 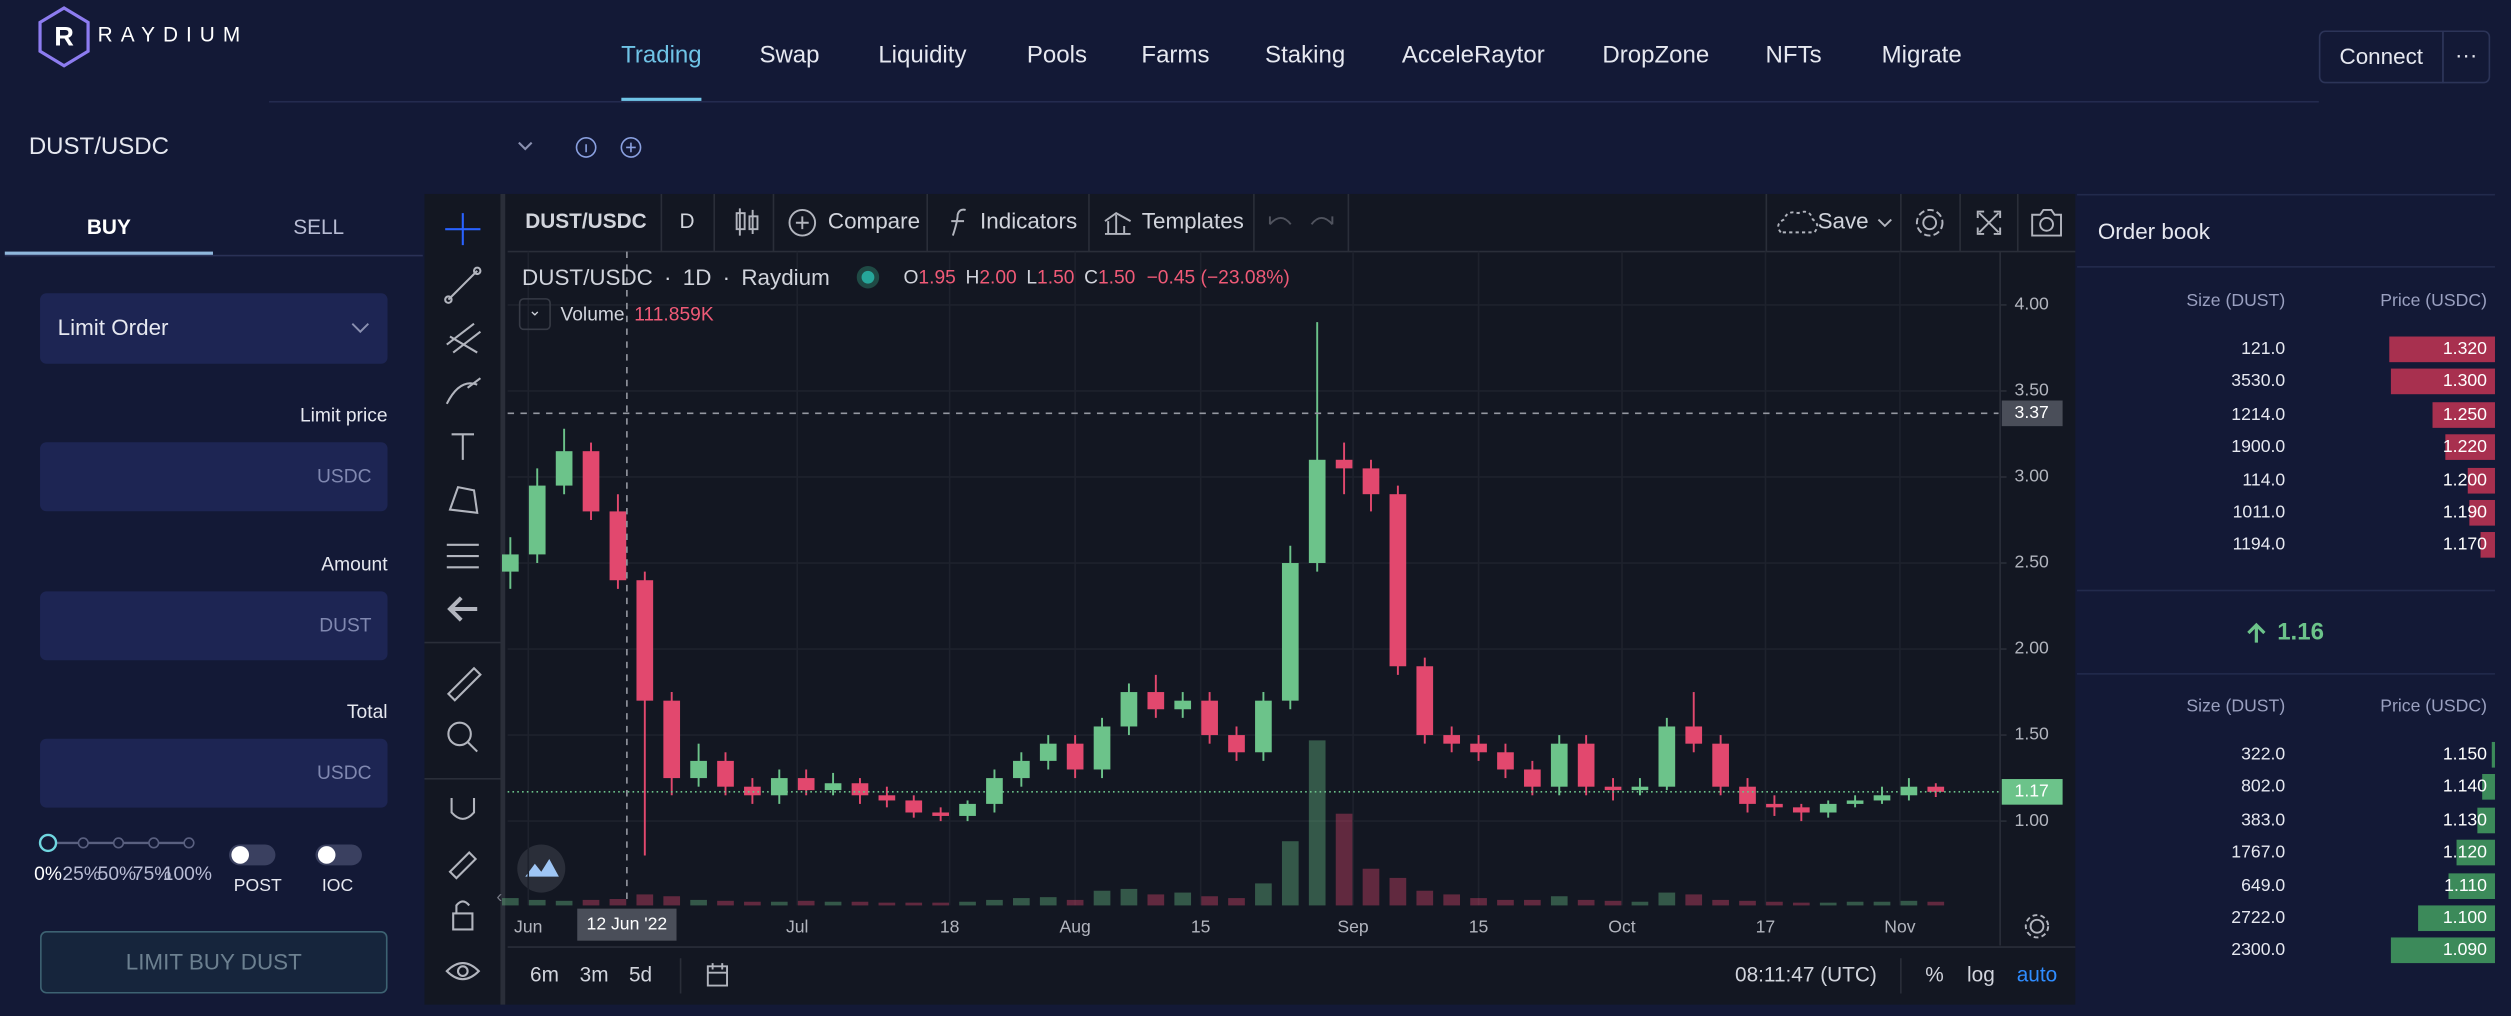 What do you see at coordinates (98, 147) in the screenshot?
I see `pair-select: DUST/USDC` at bounding box center [98, 147].